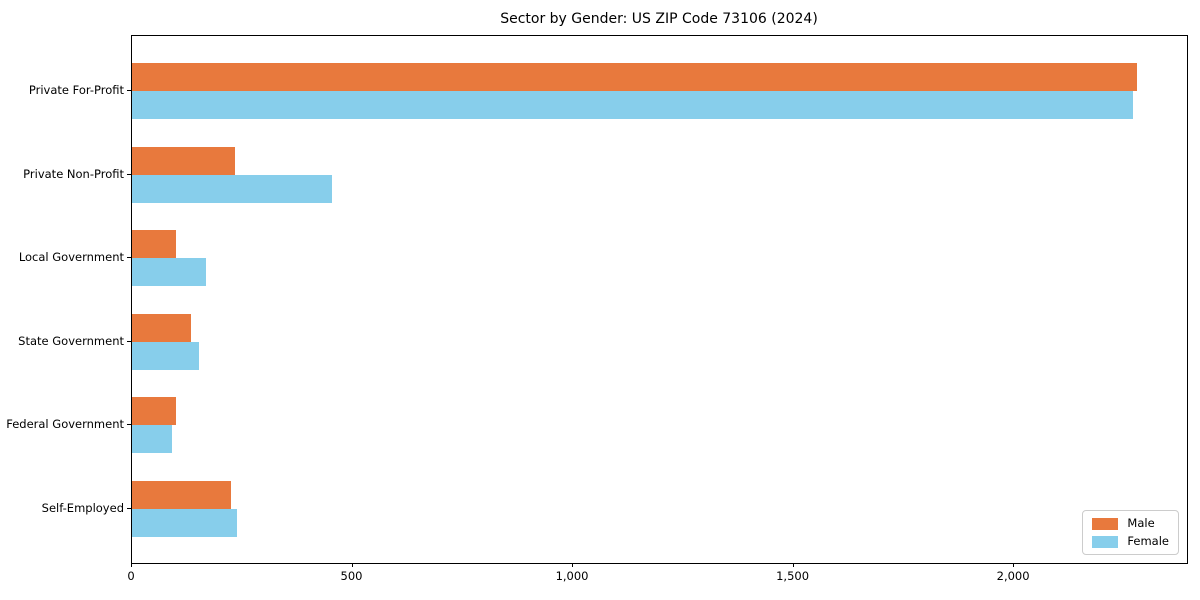  I want to click on x-tick-label-0: 0, so click(131, 576).